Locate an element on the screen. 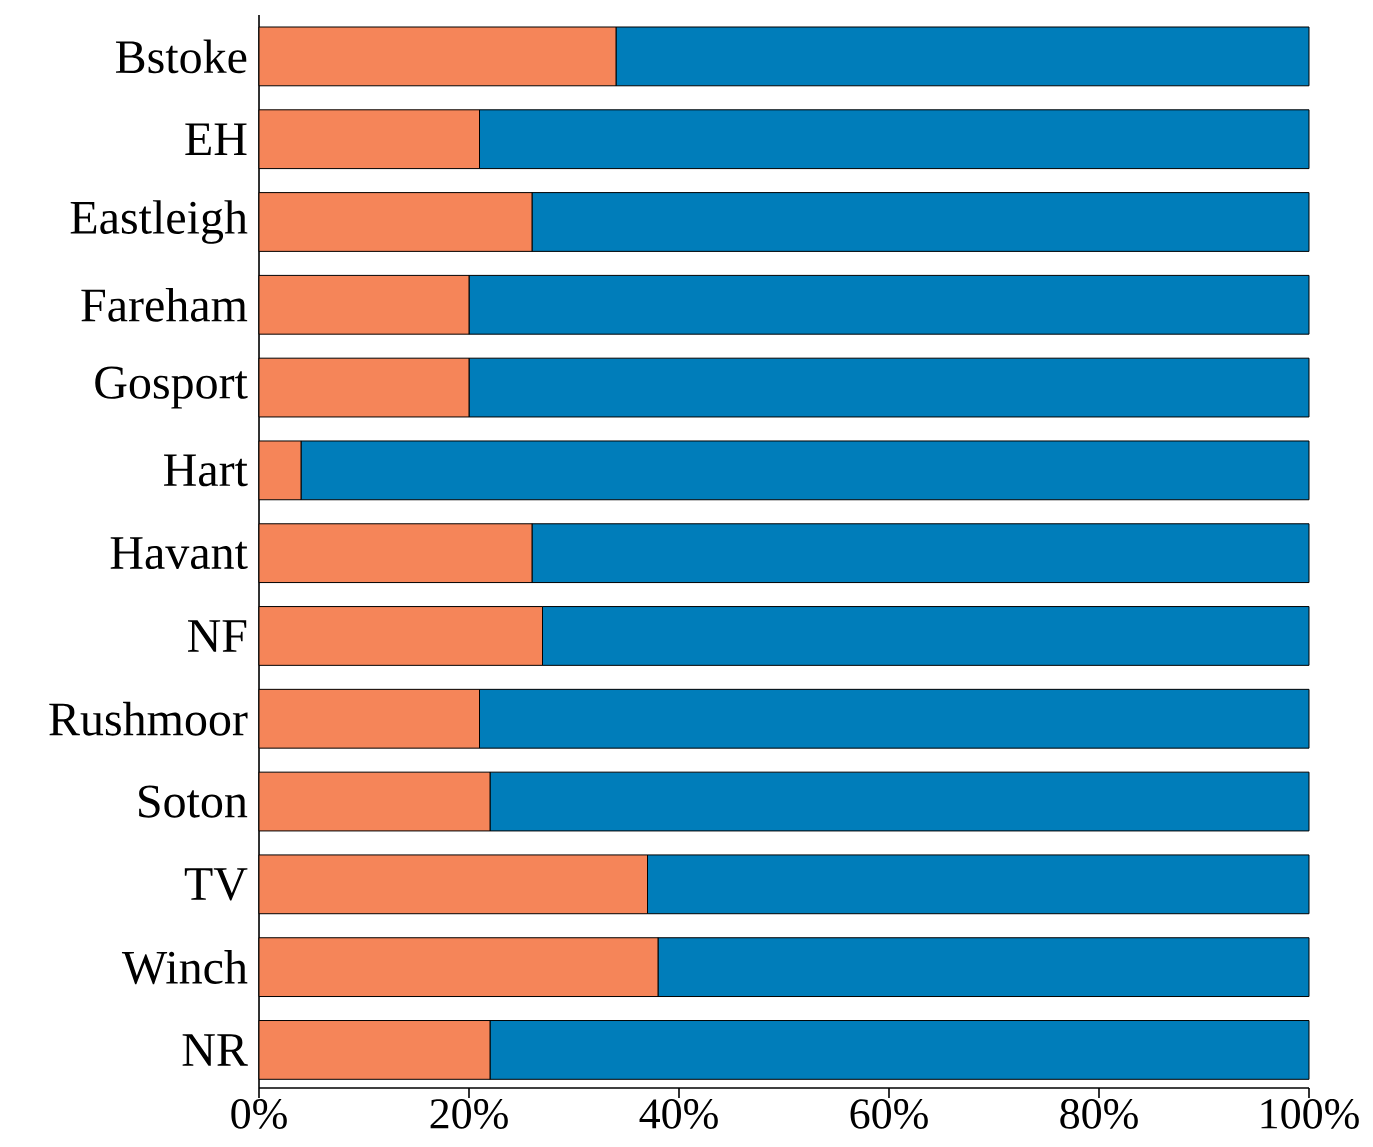  y-tick-label: Bstoke is located at coordinates (181, 56).